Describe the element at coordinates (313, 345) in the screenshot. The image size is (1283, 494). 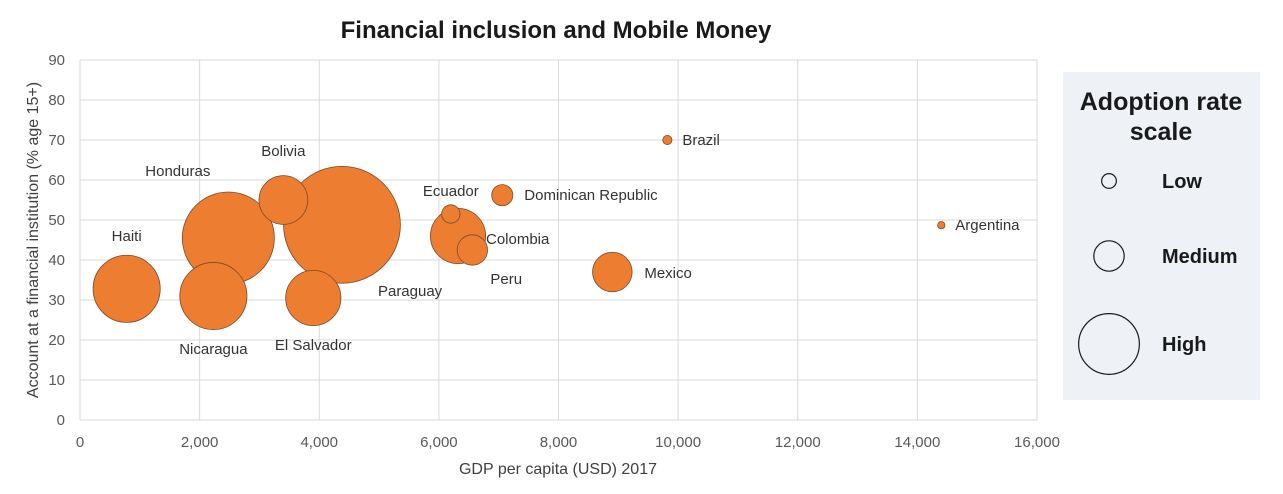
I see `label-el-salvador: El Salvador` at that location.